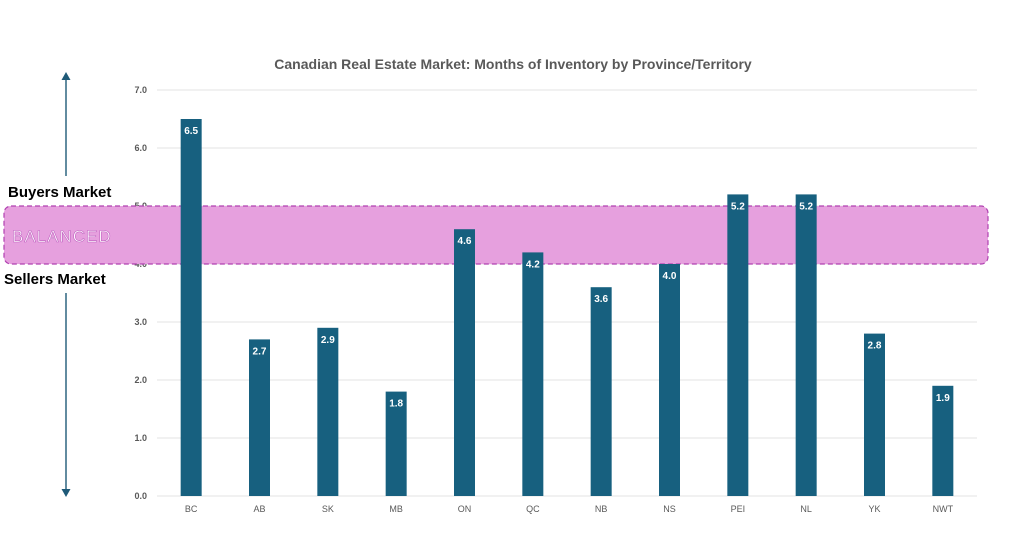 The width and height of the screenshot is (1024, 555). Describe the element at coordinates (191, 509) in the screenshot. I see `x-tick-label: BC` at that location.